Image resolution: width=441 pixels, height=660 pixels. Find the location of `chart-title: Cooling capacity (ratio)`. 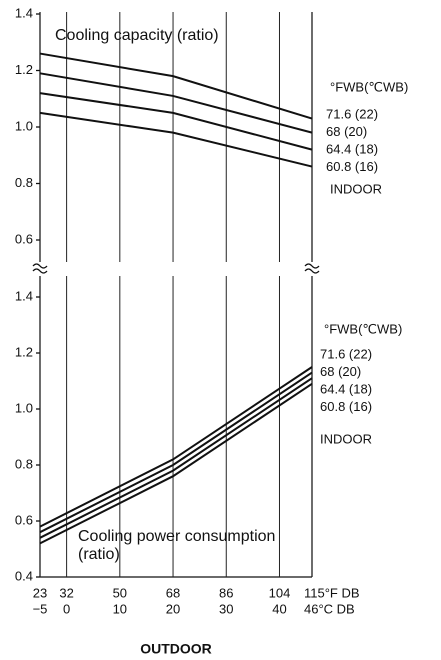

chart-title: Cooling capacity (ratio) is located at coordinates (137, 35).